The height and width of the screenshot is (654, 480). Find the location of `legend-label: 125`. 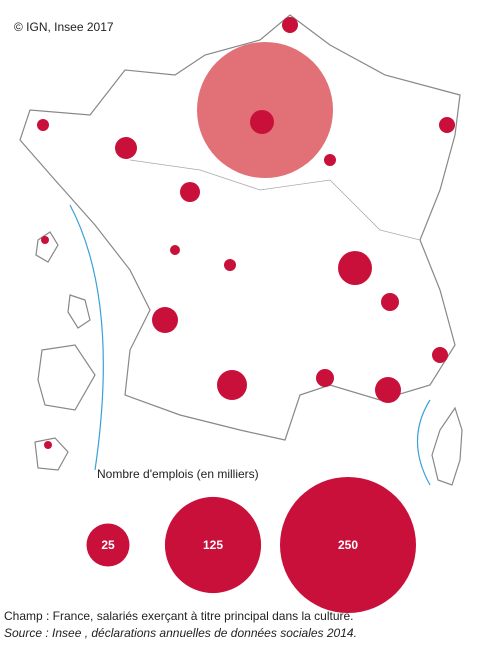

legend-label: 125 is located at coordinates (213, 545).